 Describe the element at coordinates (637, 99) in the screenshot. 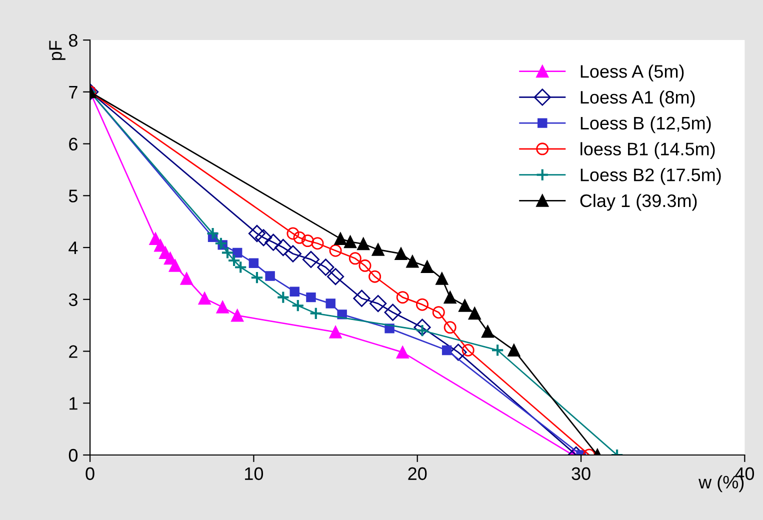

I see `legend-label: Loess A1 (8m)` at that location.